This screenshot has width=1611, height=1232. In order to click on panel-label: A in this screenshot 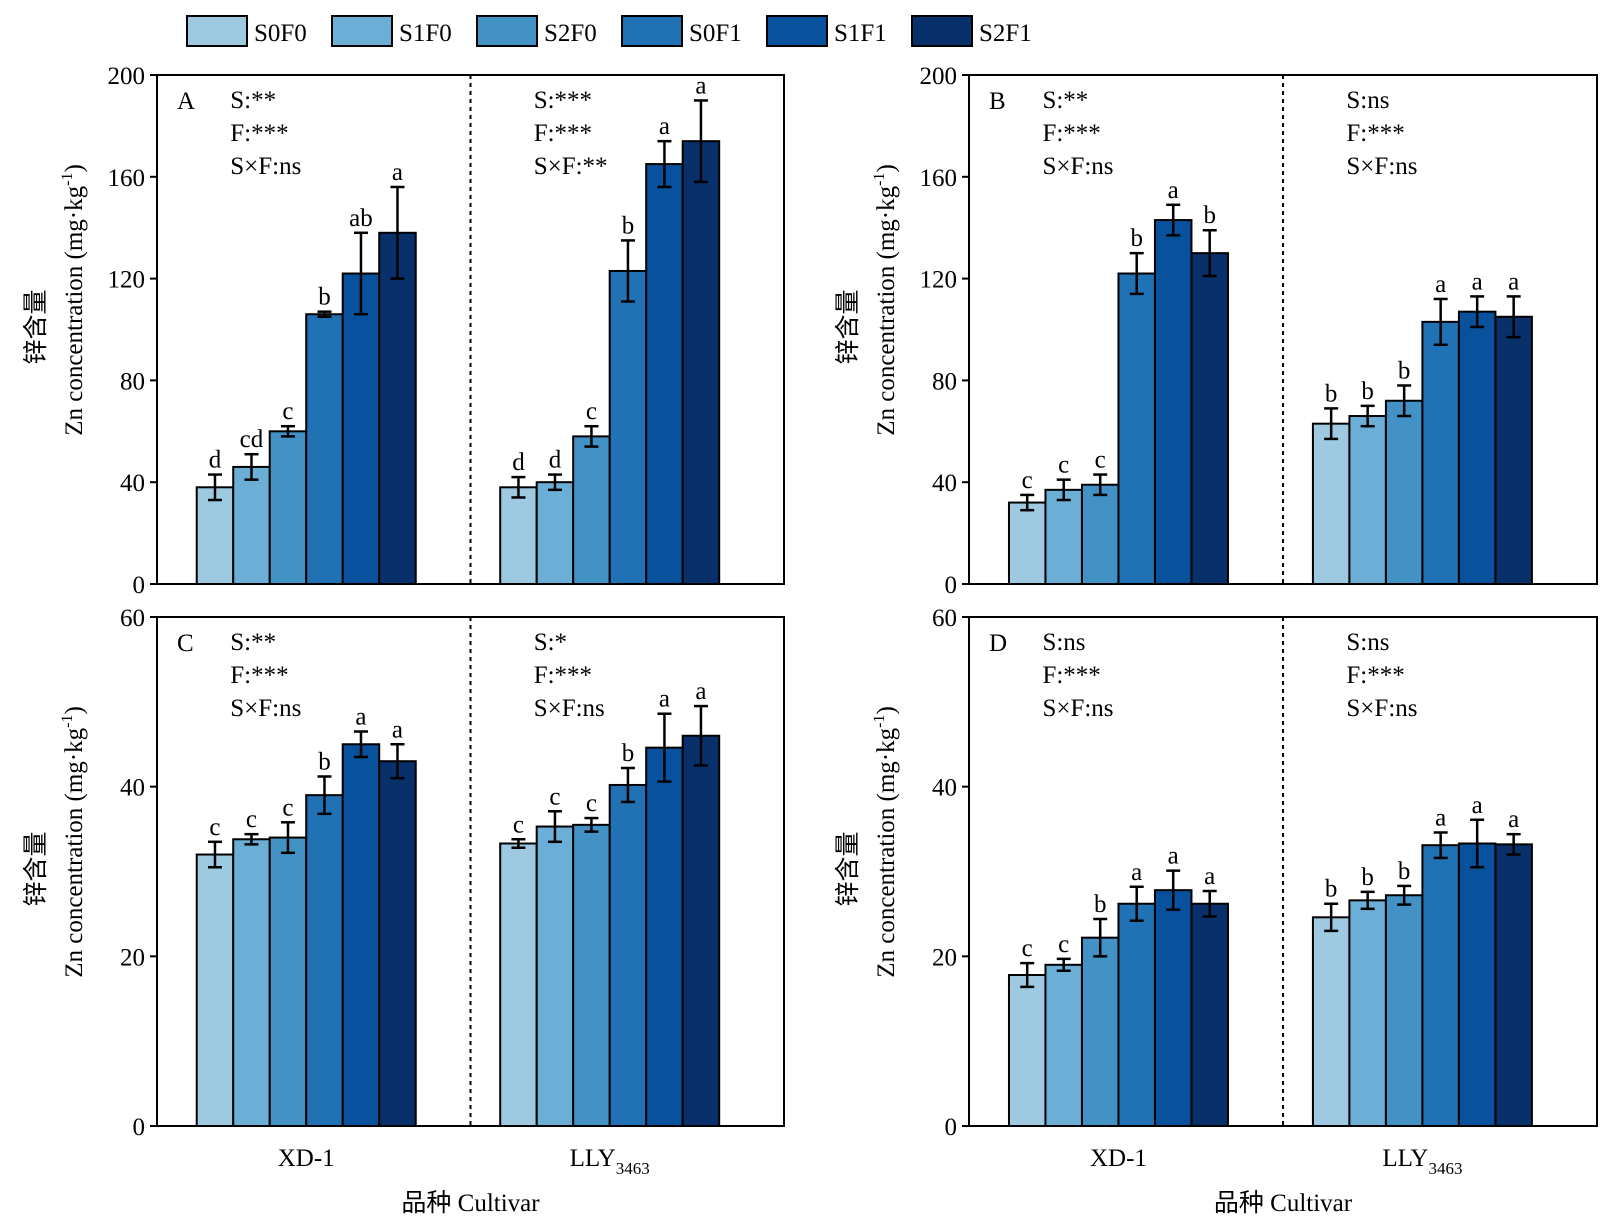, I will do `click(186, 101)`.